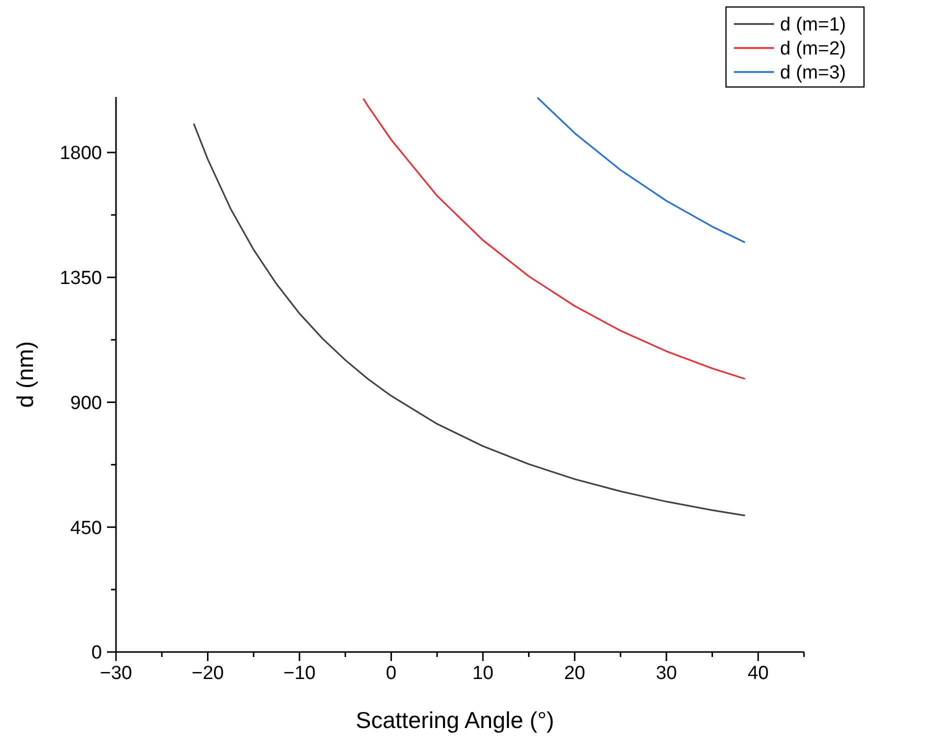 Image resolution: width=932 pixels, height=745 pixels. What do you see at coordinates (96, 653) in the screenshot?
I see `y-tick-label: 0` at bounding box center [96, 653].